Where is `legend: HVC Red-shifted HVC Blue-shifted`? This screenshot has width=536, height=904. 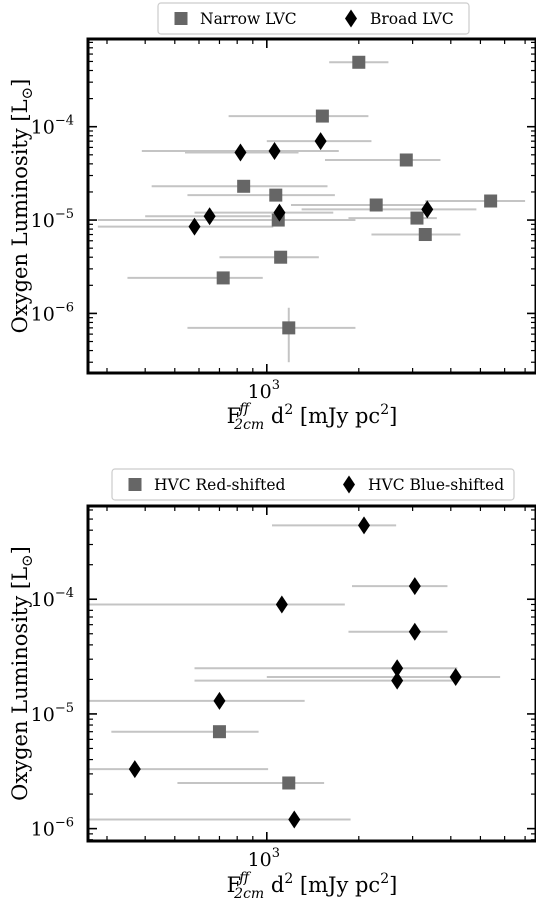 legend: HVC Red-shifted HVC Blue-shifted is located at coordinates (313, 484).